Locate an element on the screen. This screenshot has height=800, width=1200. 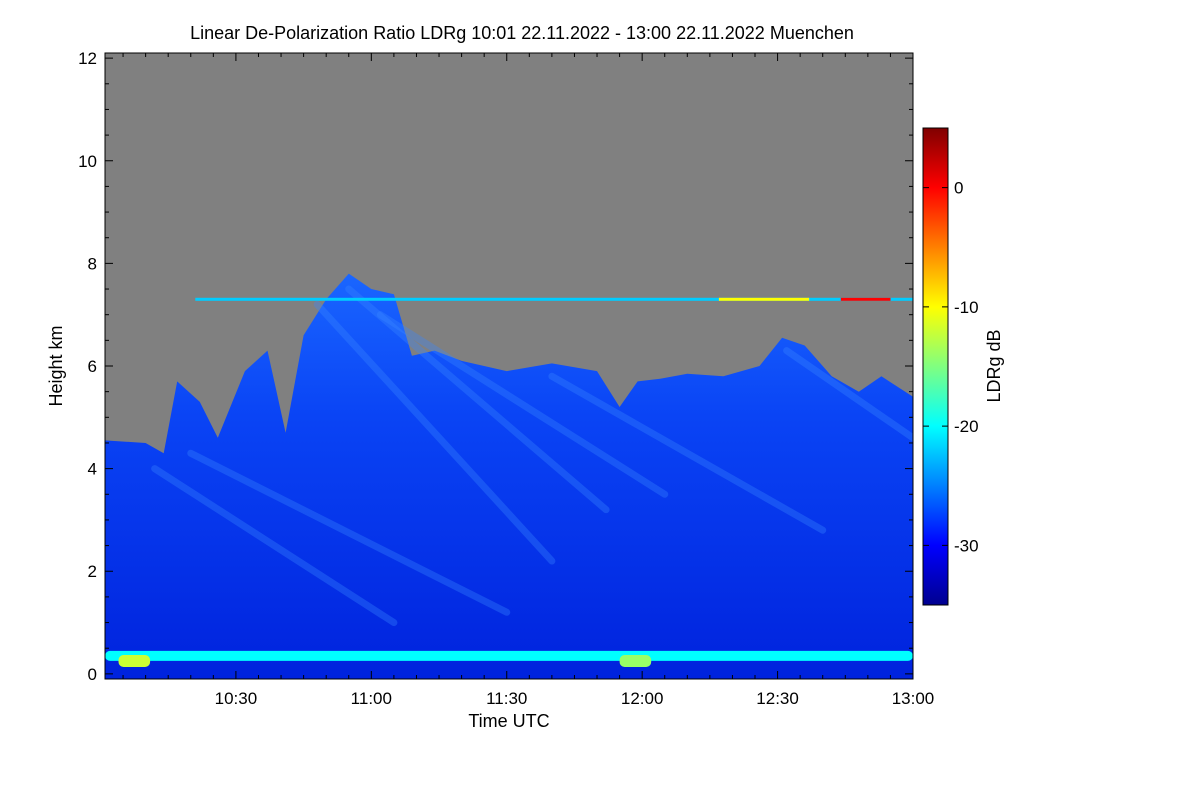
x-tick-label: 11:00 is located at coordinates (371, 698).